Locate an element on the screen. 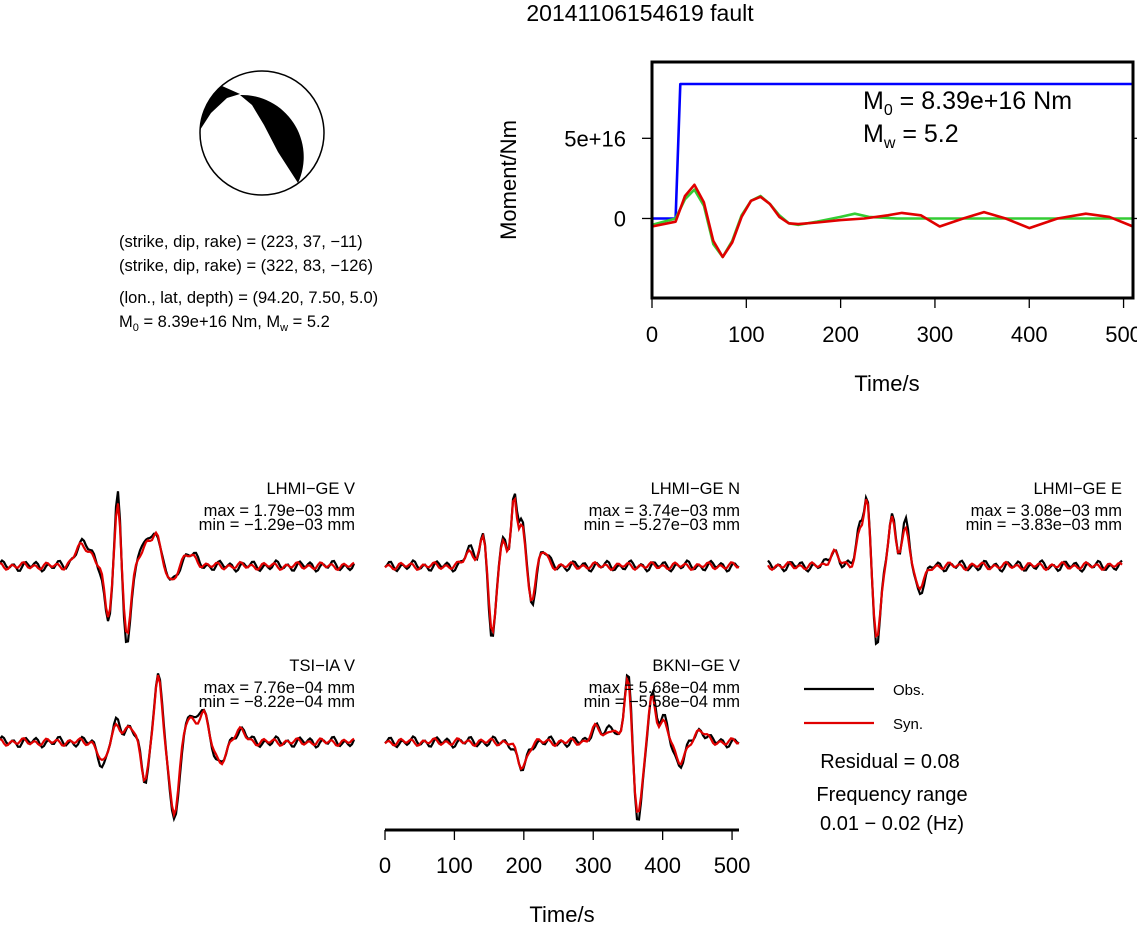 The image size is (1137, 926). frequency-range-value: 0.01 − 0.02 (Hz) is located at coordinates (892, 824).